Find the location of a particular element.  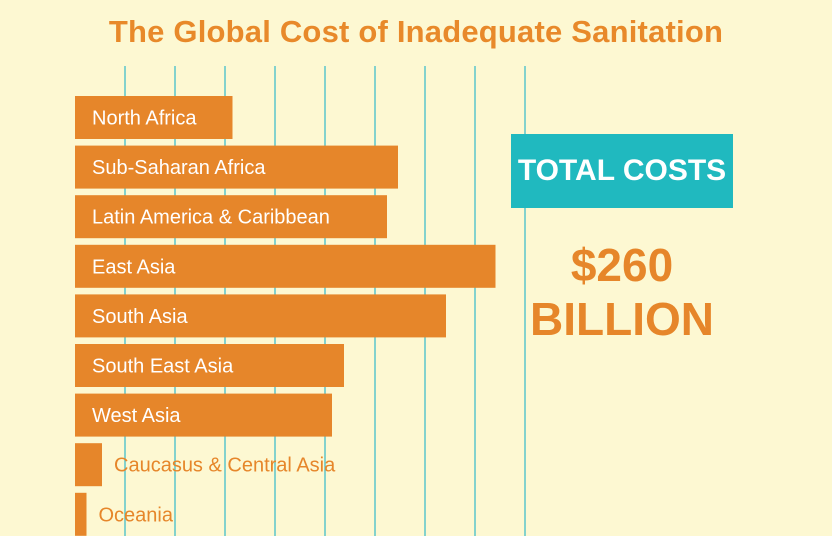

bar-label: Caucasus & Central Asia is located at coordinates (225, 466).